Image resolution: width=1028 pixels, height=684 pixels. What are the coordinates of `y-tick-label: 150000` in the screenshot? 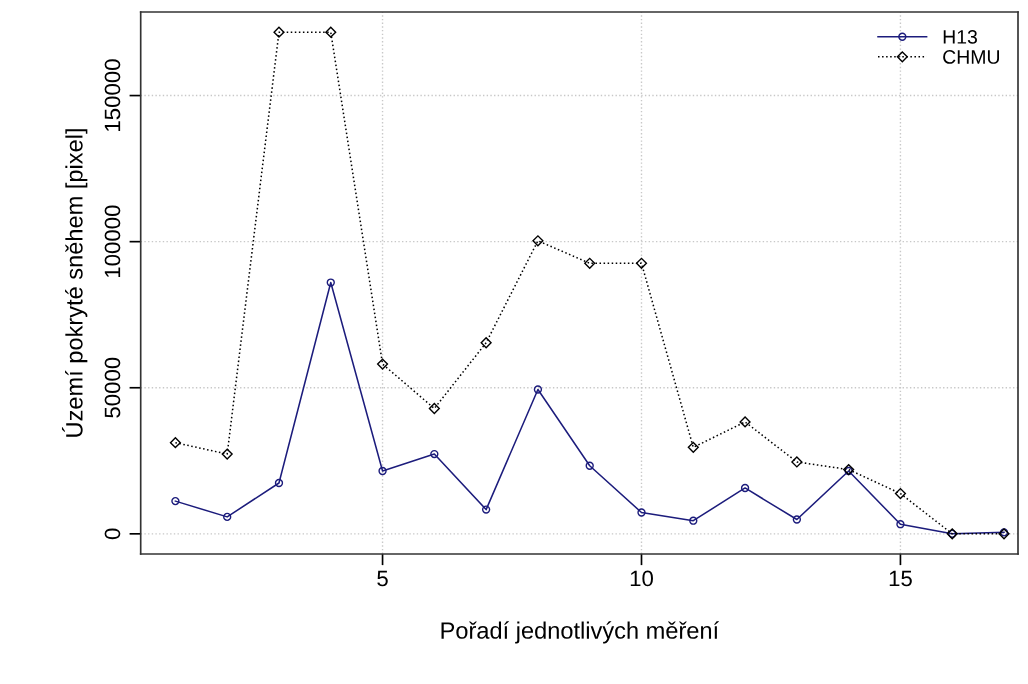 It's located at (112, 95).